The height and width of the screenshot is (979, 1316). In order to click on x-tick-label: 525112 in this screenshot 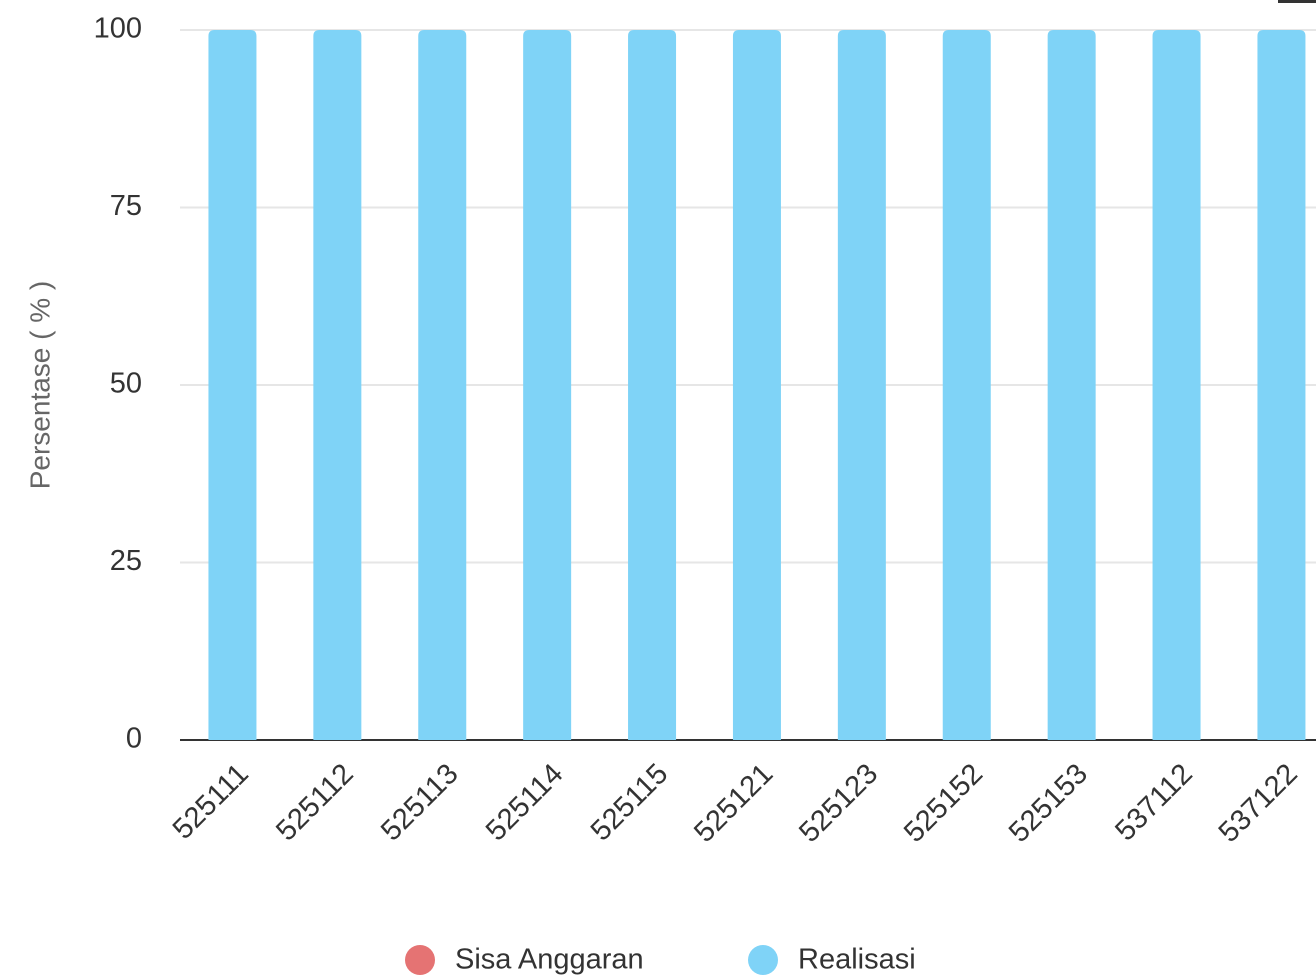, I will do `click(315, 803)`.